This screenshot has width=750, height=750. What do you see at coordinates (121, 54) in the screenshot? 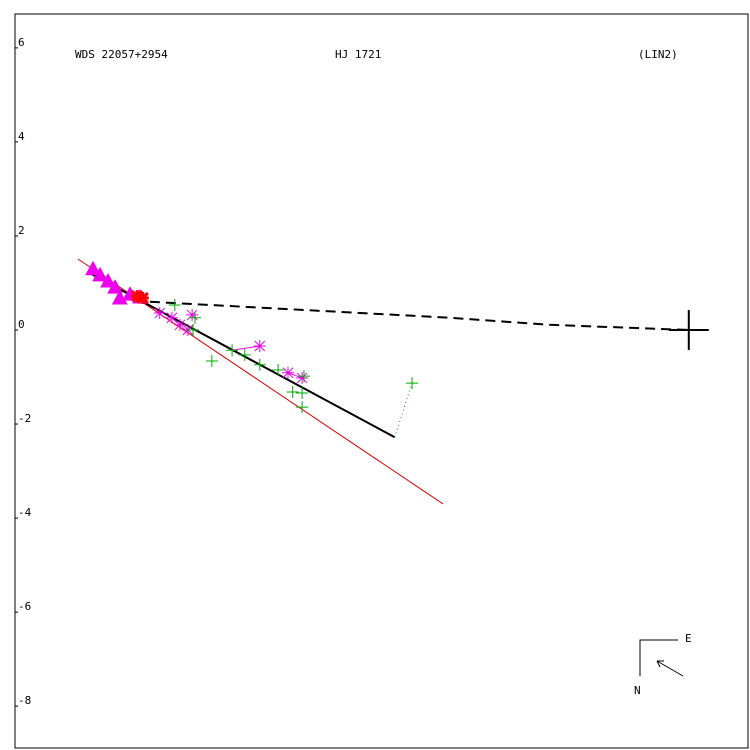
I see `label-wds: WDS 22057+2954` at bounding box center [121, 54].